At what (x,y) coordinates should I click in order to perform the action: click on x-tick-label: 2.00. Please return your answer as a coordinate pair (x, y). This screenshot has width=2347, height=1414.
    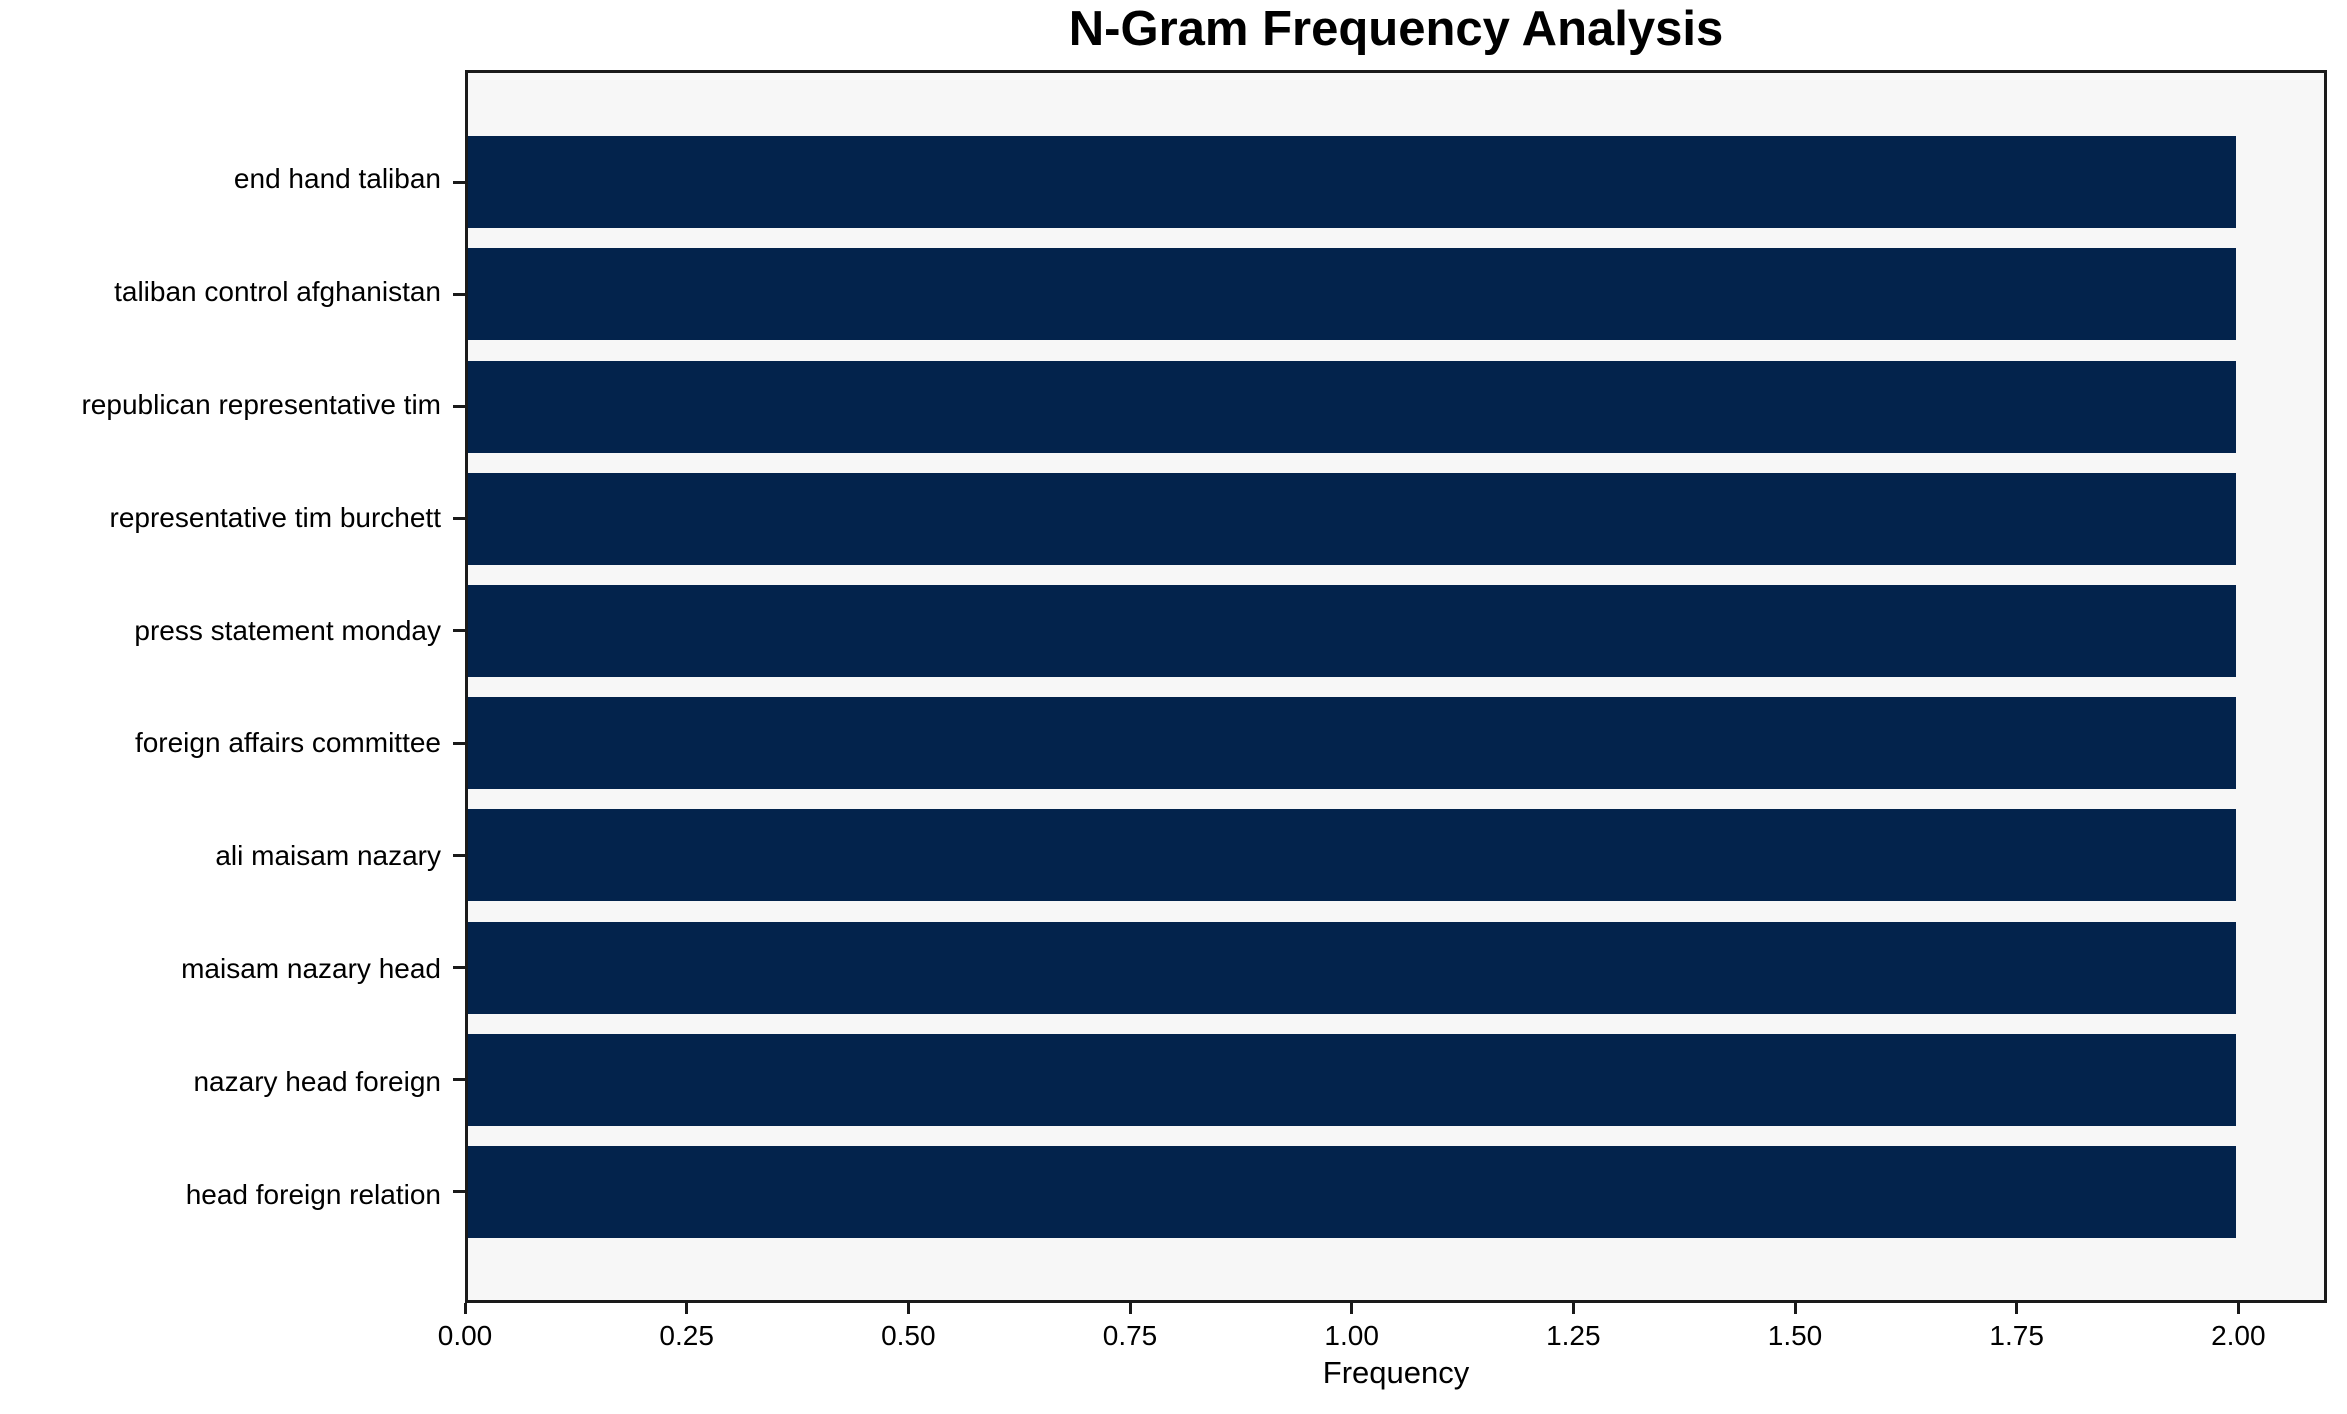
    Looking at the image, I should click on (2238, 1335).